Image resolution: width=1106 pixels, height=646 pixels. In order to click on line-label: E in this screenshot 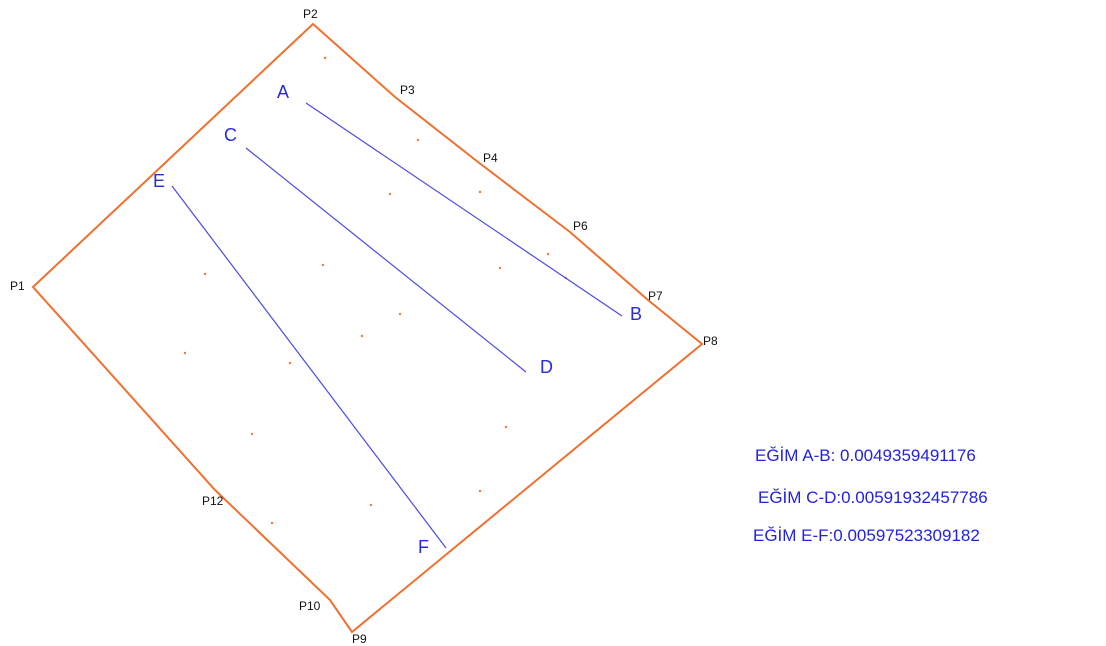, I will do `click(159, 181)`.